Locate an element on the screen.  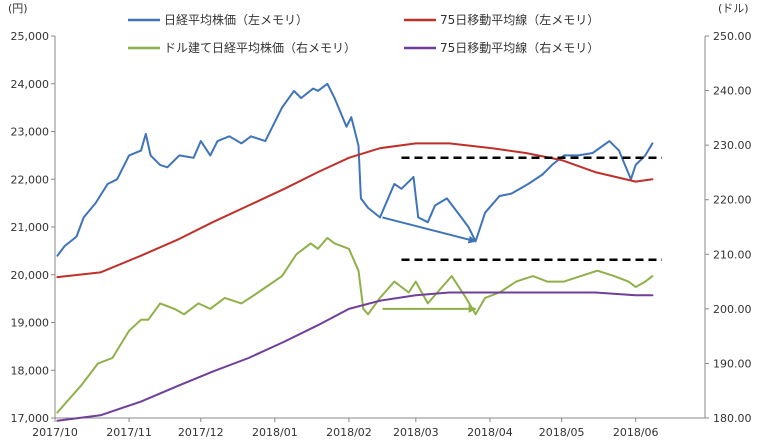
legend-item-nikkei-usd: ドル建て日経平均株価（右メモリ） is located at coordinates (242, 47).